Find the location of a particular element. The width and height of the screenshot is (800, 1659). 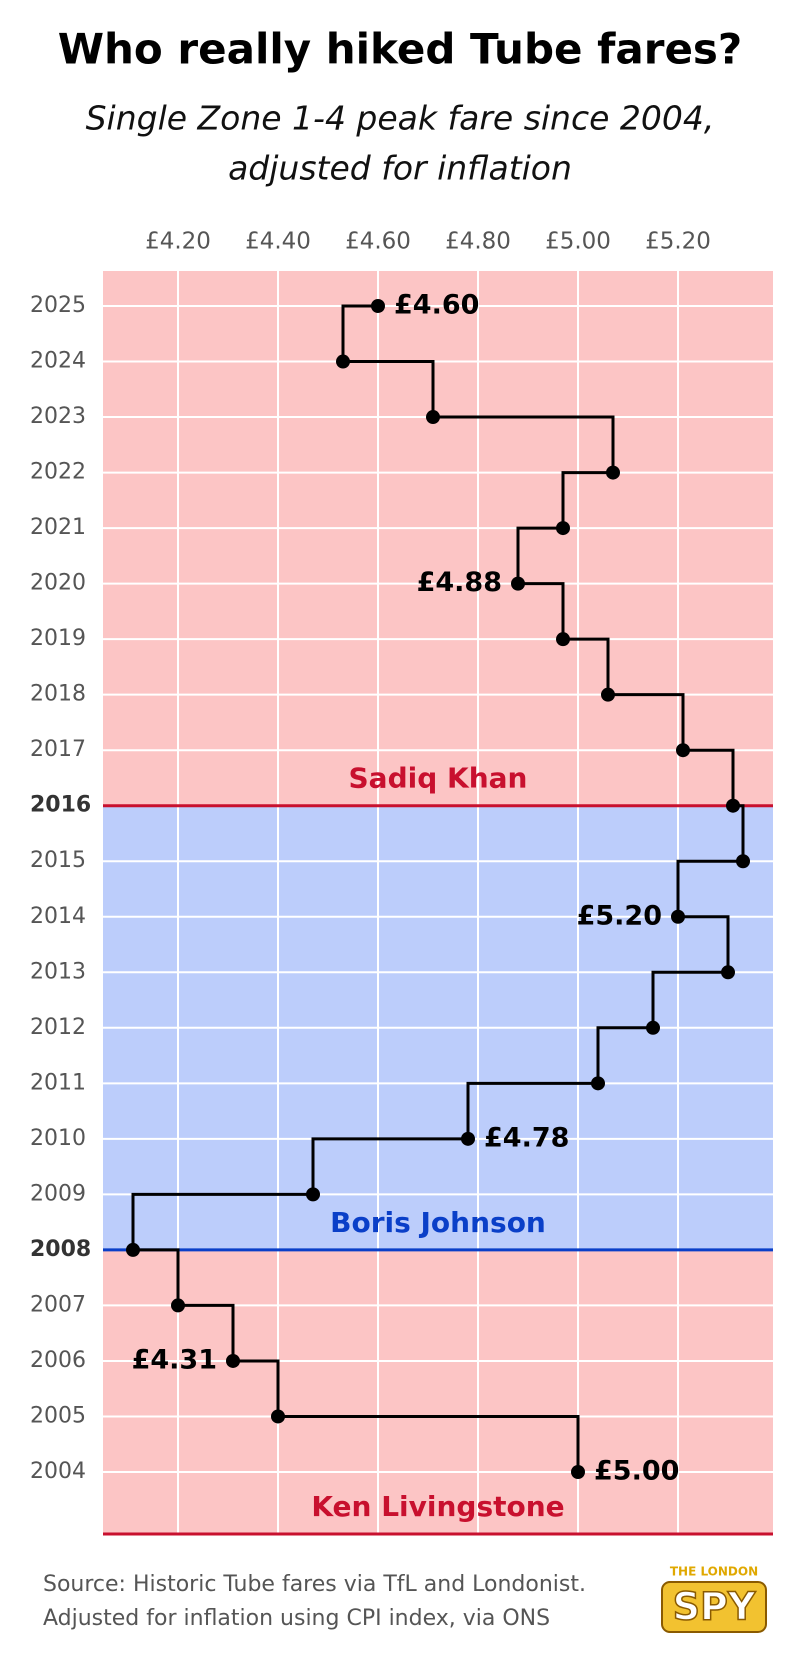

x-tick-label: £4.40 is located at coordinates (278, 242).